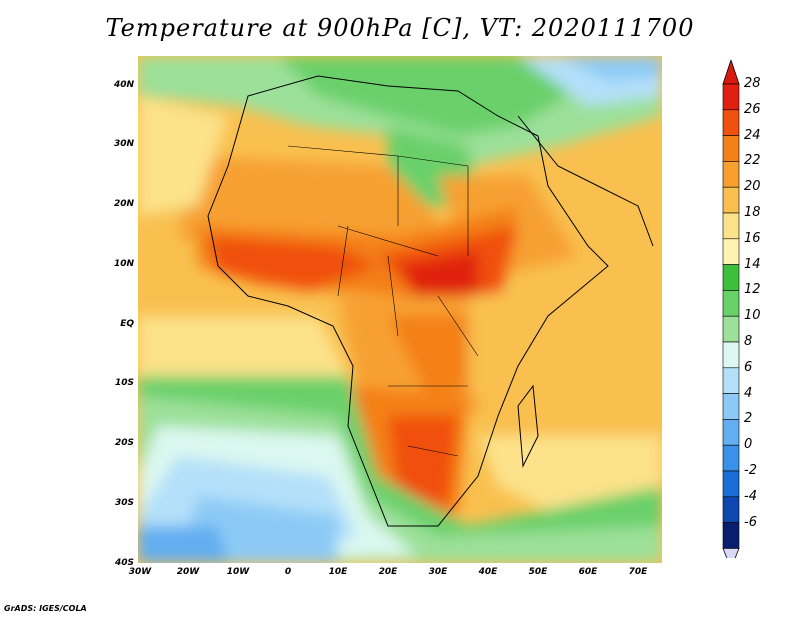 The width and height of the screenshot is (800, 618). I want to click on lon-tick: 10W, so click(238, 572).